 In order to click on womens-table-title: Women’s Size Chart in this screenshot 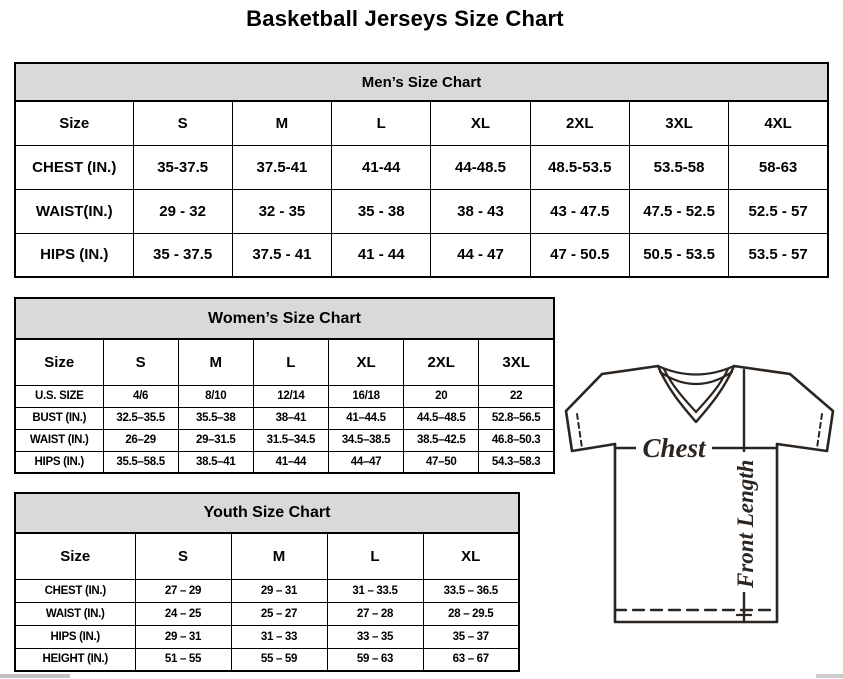, I will do `click(284, 318)`.